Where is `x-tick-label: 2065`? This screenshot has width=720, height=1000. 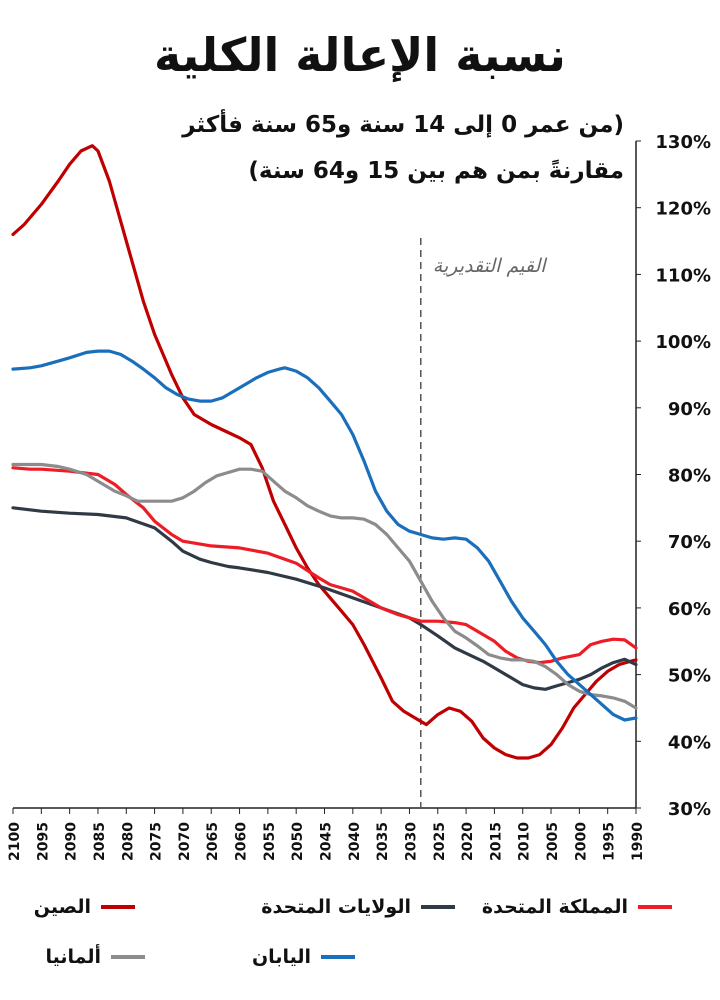 x-tick-label: 2065 is located at coordinates (213, 841).